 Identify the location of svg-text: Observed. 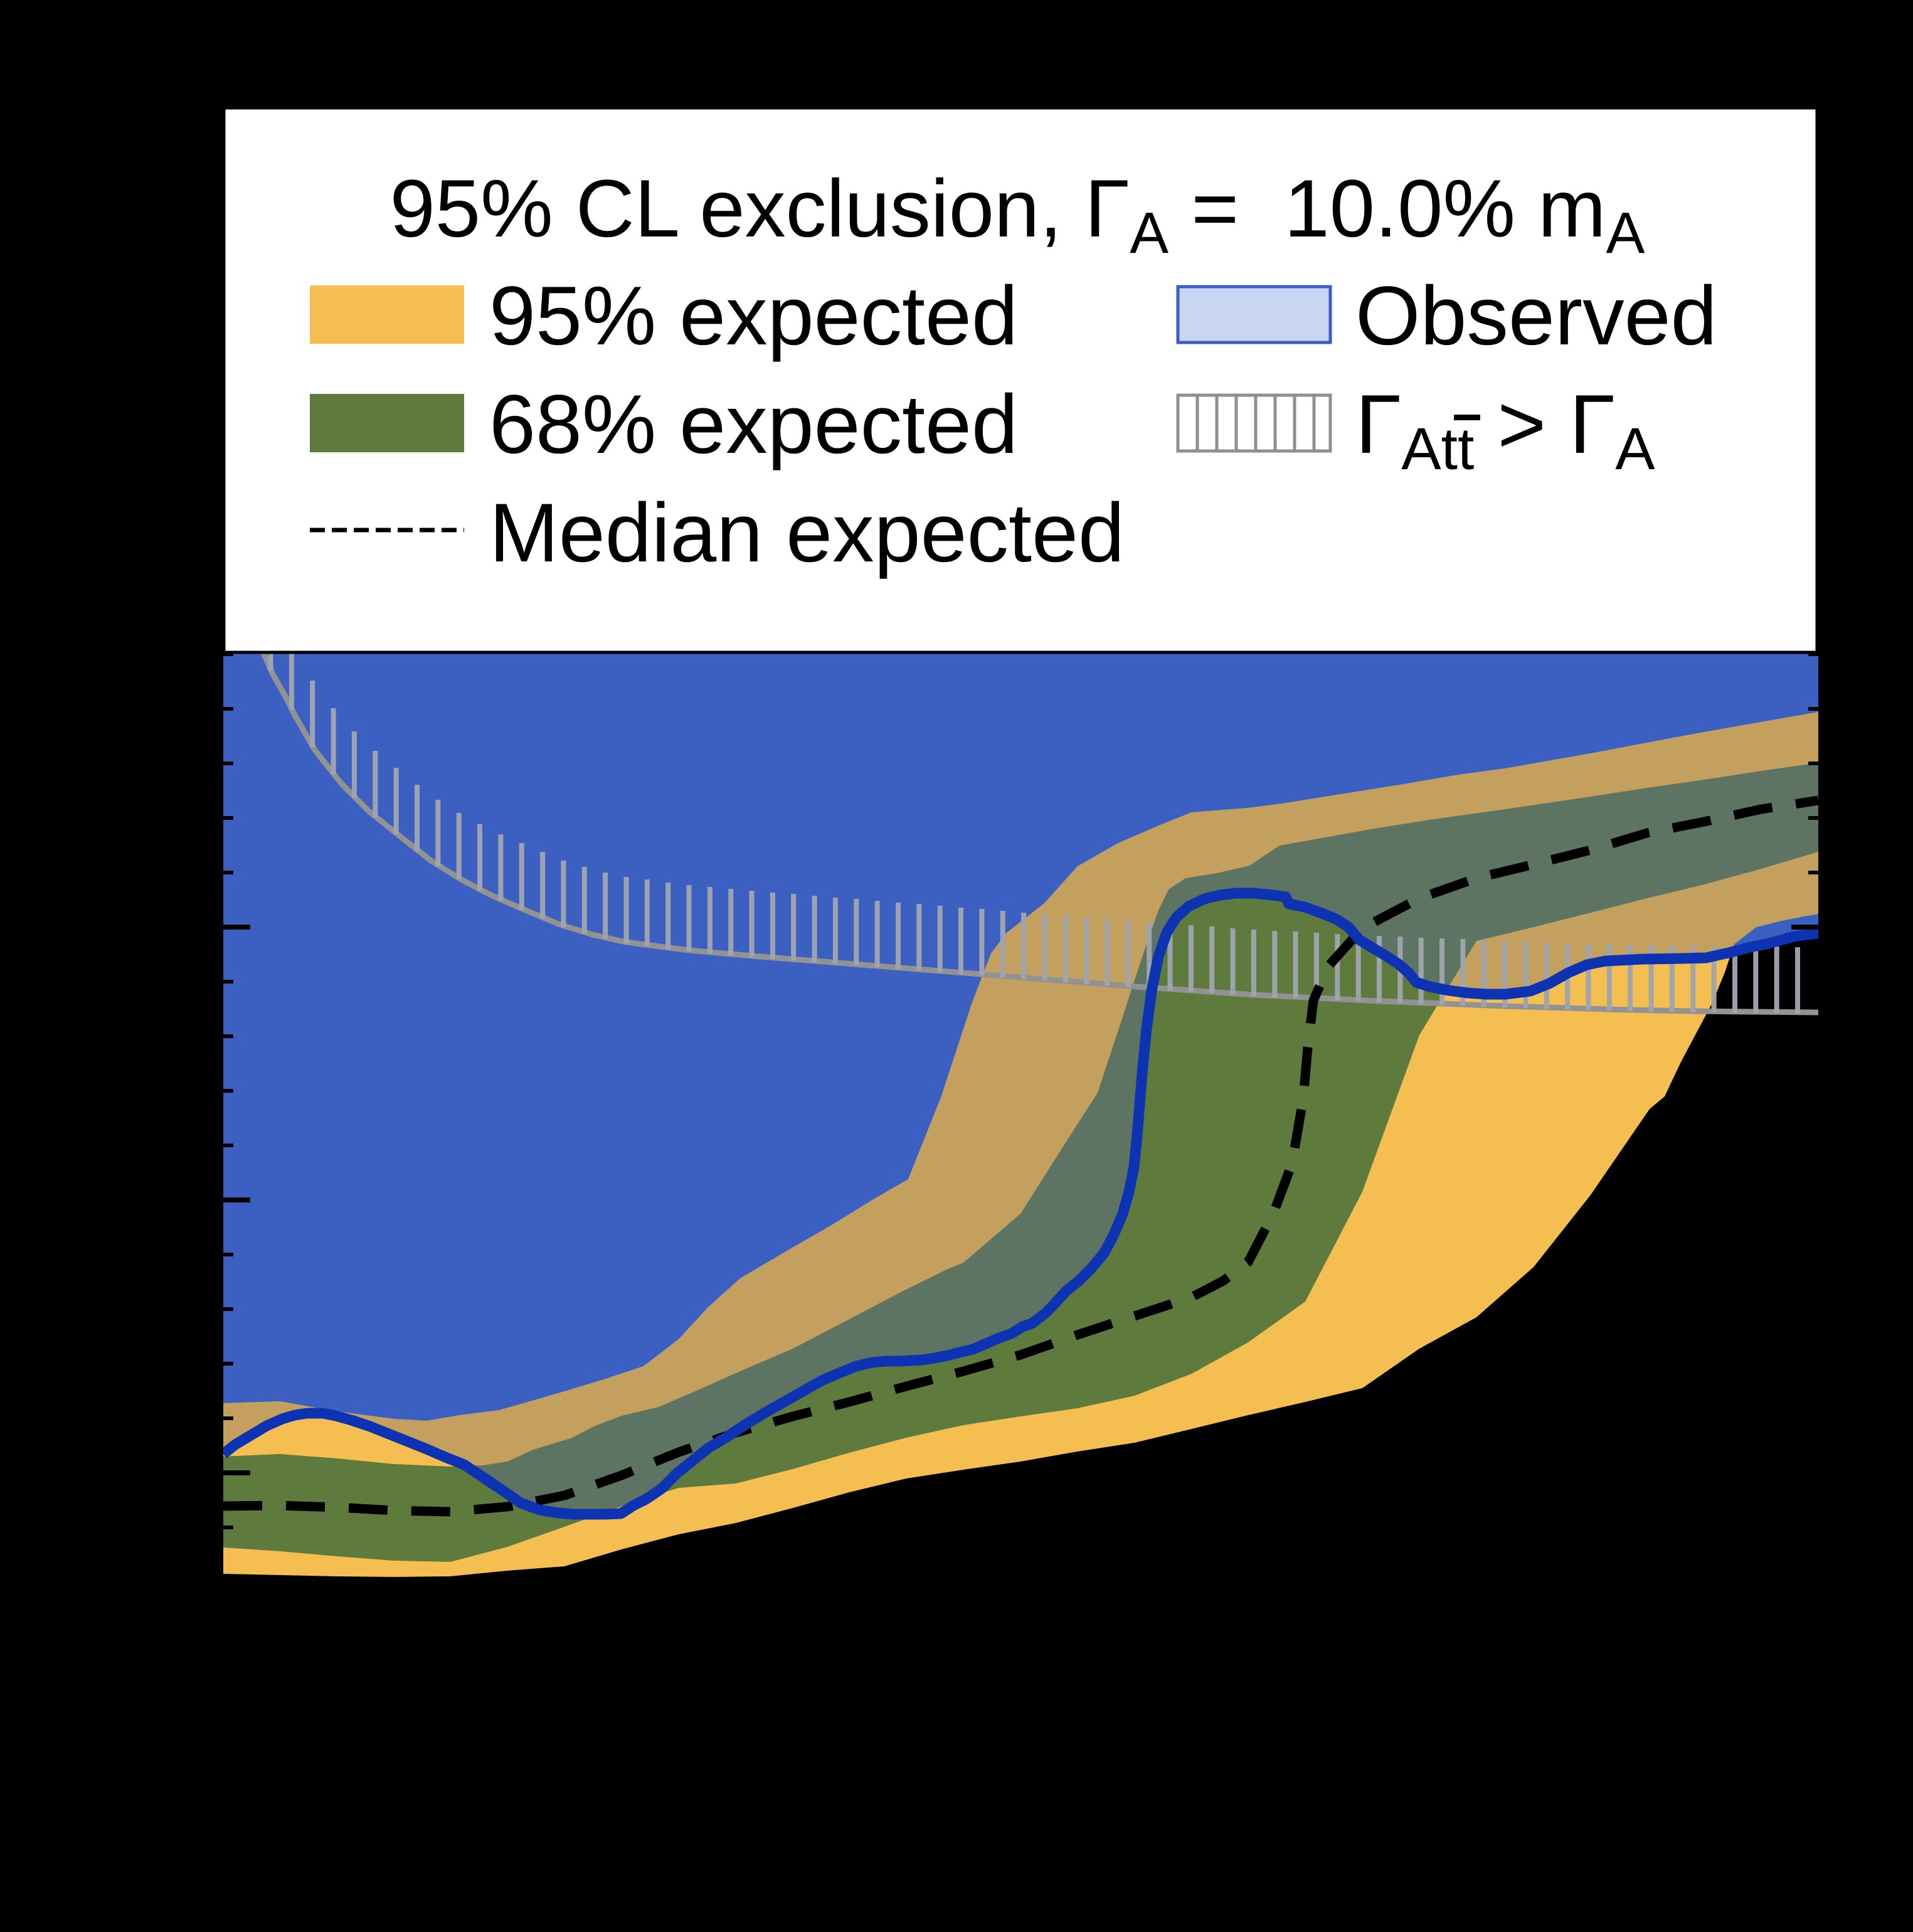
(1536, 316).